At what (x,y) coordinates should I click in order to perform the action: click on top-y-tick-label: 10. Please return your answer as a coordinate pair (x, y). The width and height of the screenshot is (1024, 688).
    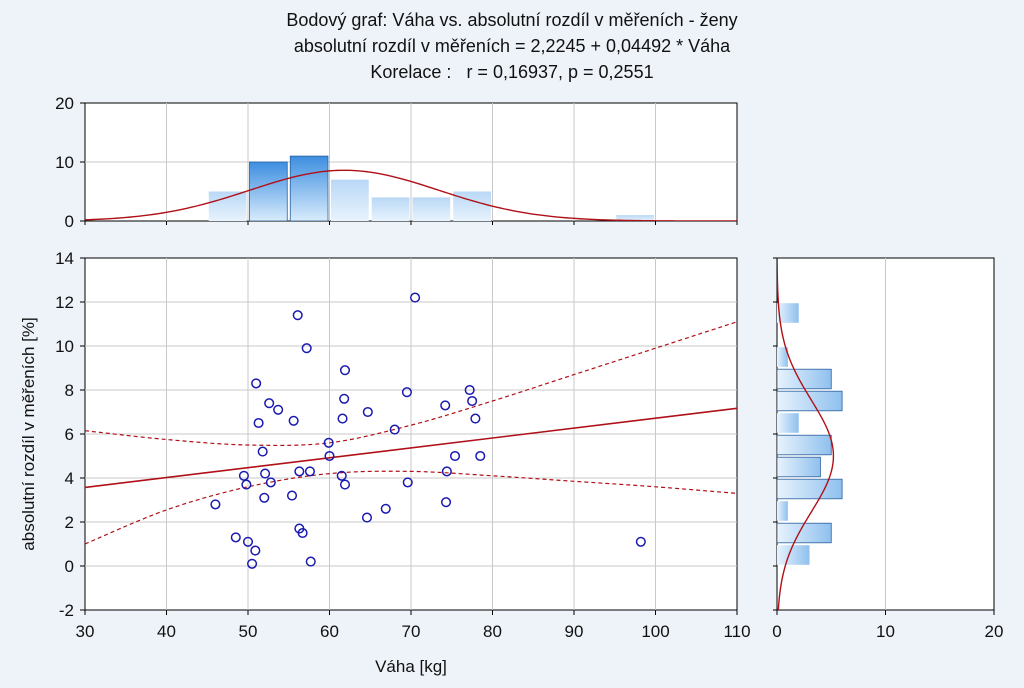
    Looking at the image, I should click on (64, 162).